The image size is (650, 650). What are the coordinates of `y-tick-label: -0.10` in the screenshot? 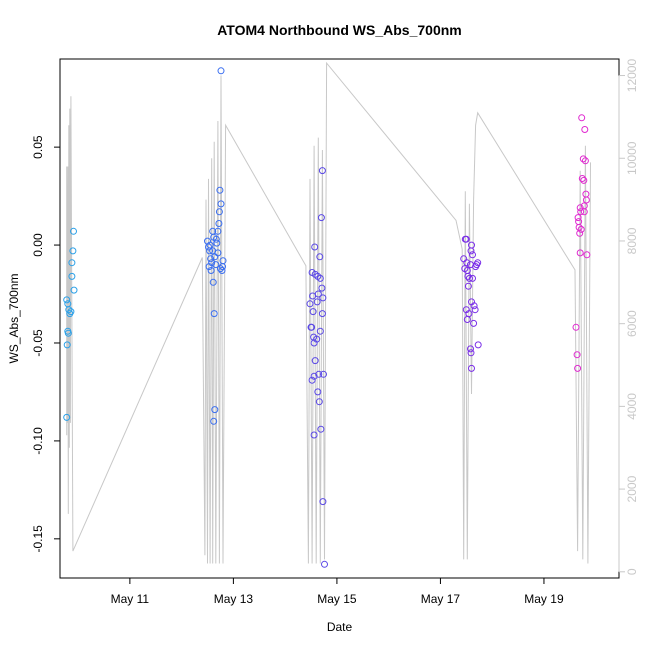 It's located at (38, 441).